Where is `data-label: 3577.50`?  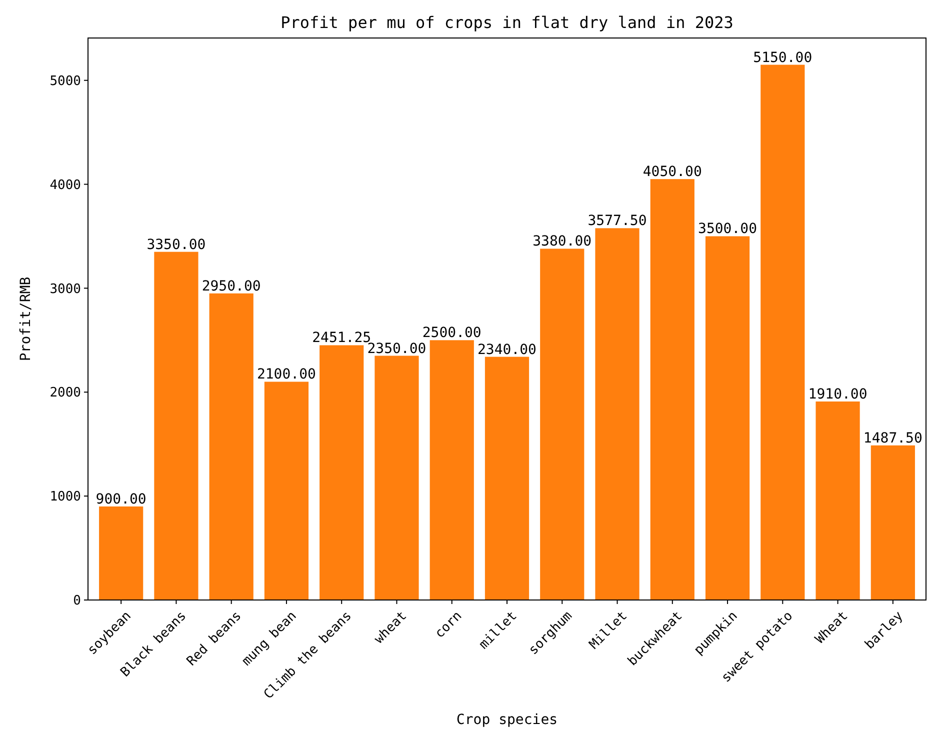
data-label: 3577.50 is located at coordinates (617, 221).